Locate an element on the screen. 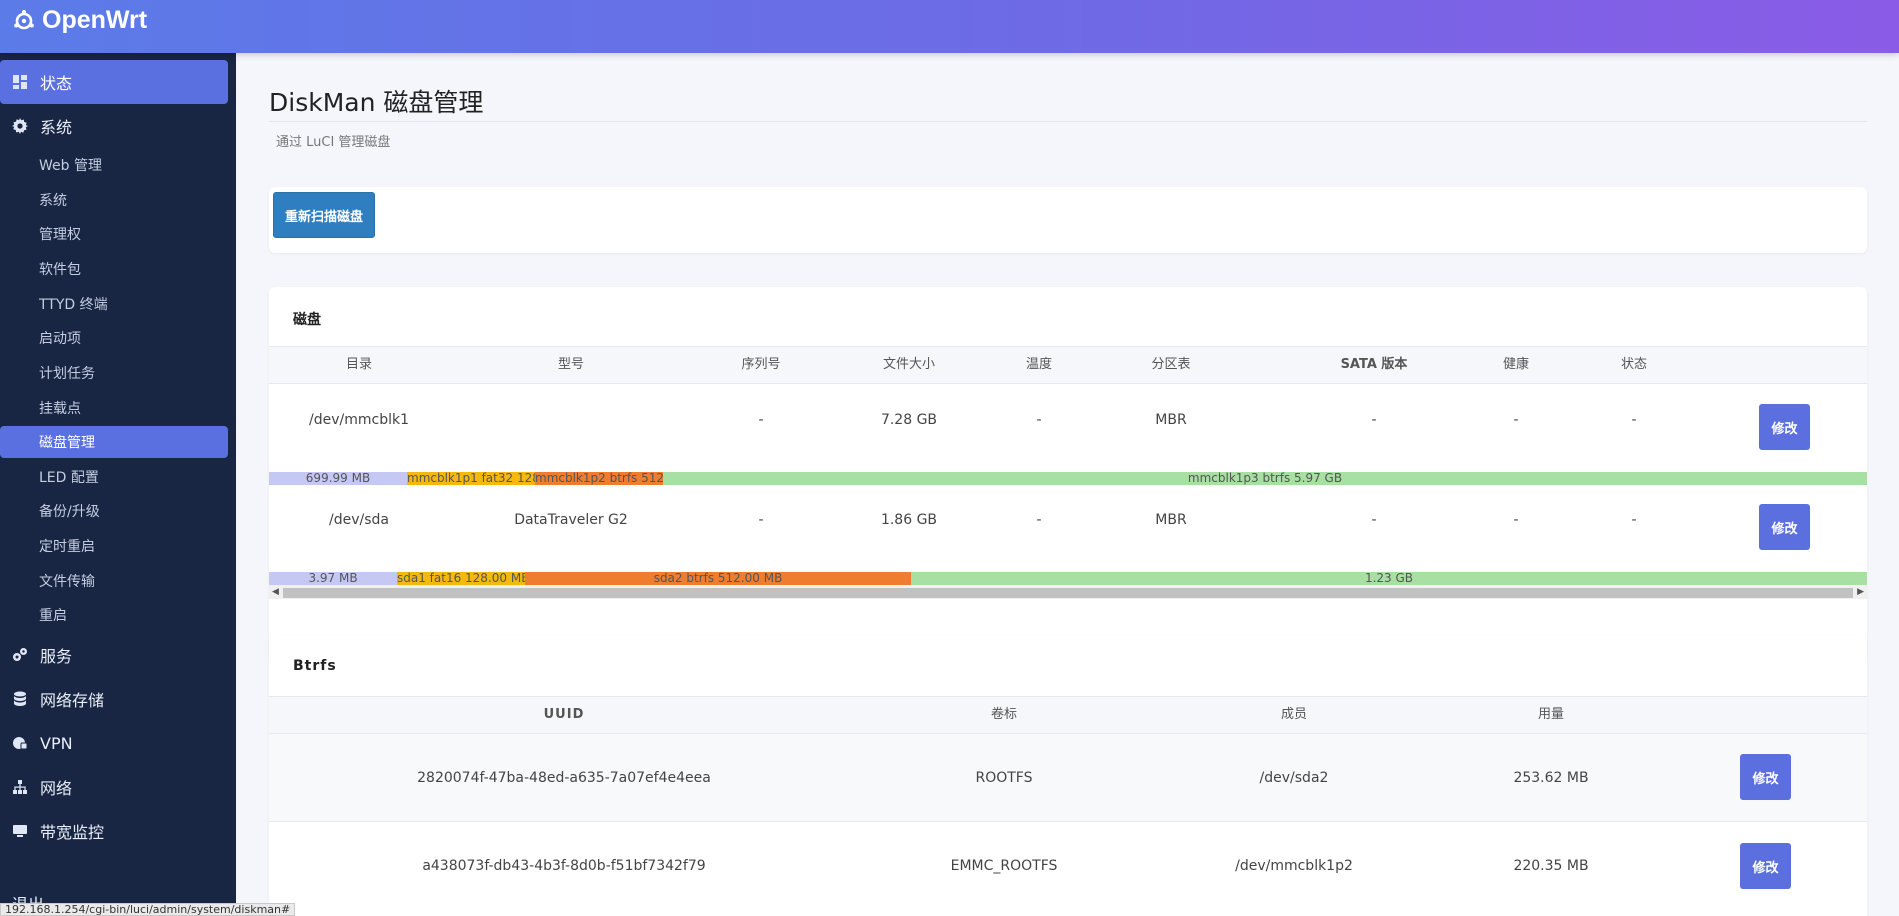  dashboard-icon is located at coordinates (20, 82).